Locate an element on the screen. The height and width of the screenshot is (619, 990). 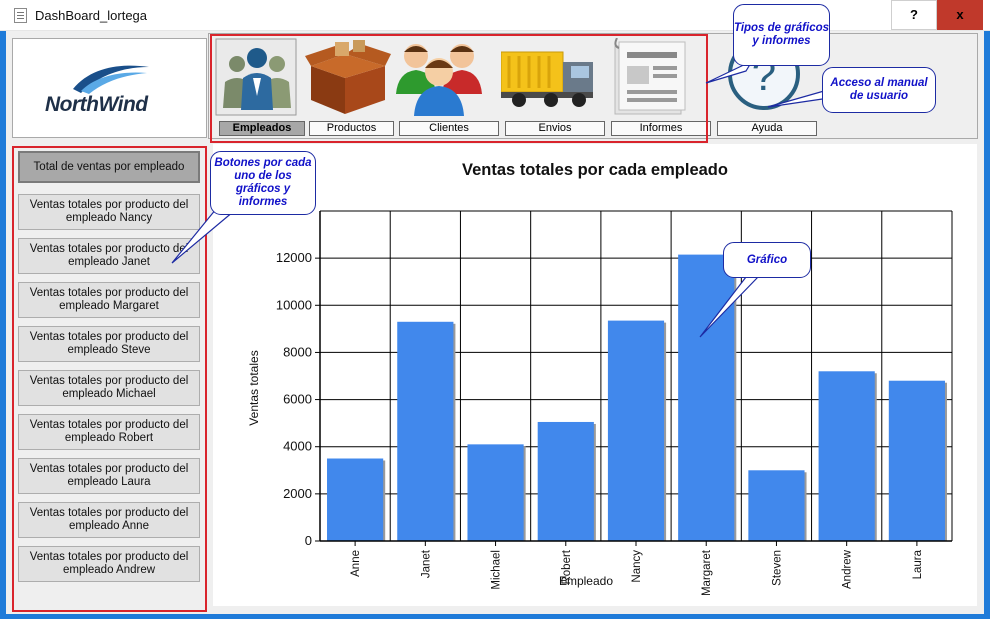
toolbar-label-clientes: Clientes is located at coordinates (449, 128).